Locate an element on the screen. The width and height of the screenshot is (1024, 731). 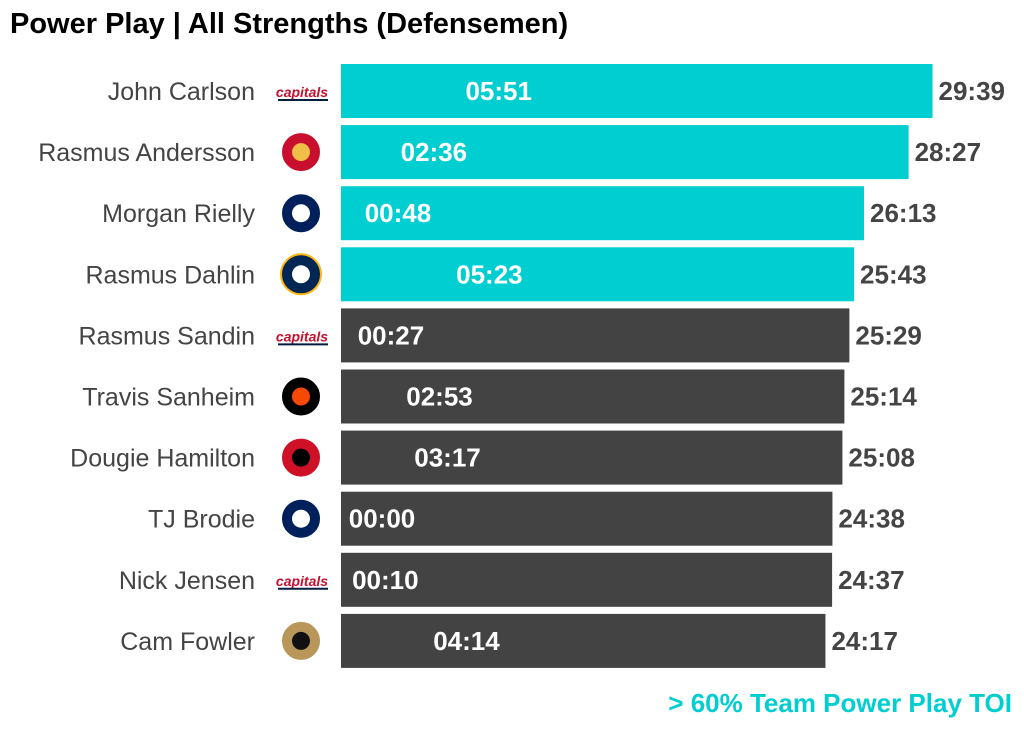
bar-row: Rasmus Sandin capitals 00:27 25:29 is located at coordinates (500, 335).